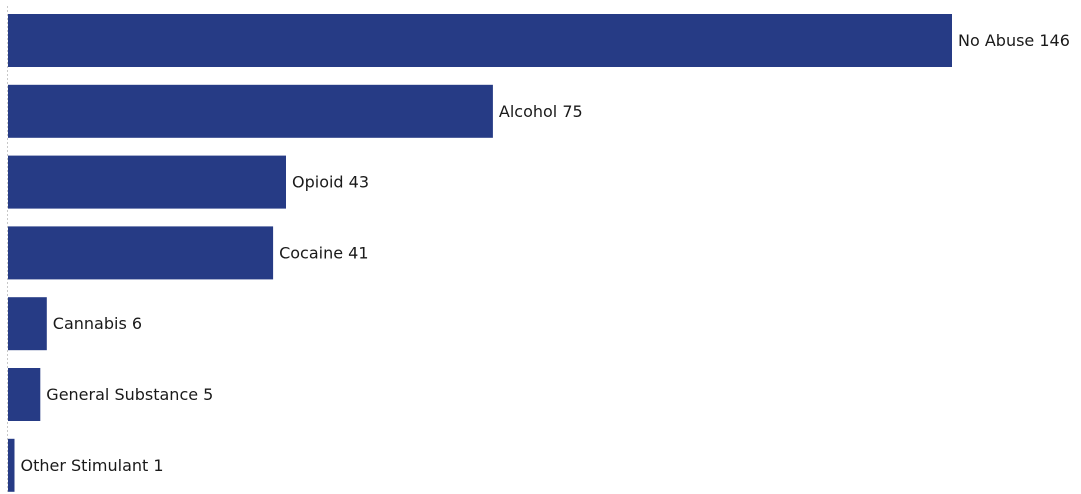  I want to click on bar-cocaine, so click(141, 253).